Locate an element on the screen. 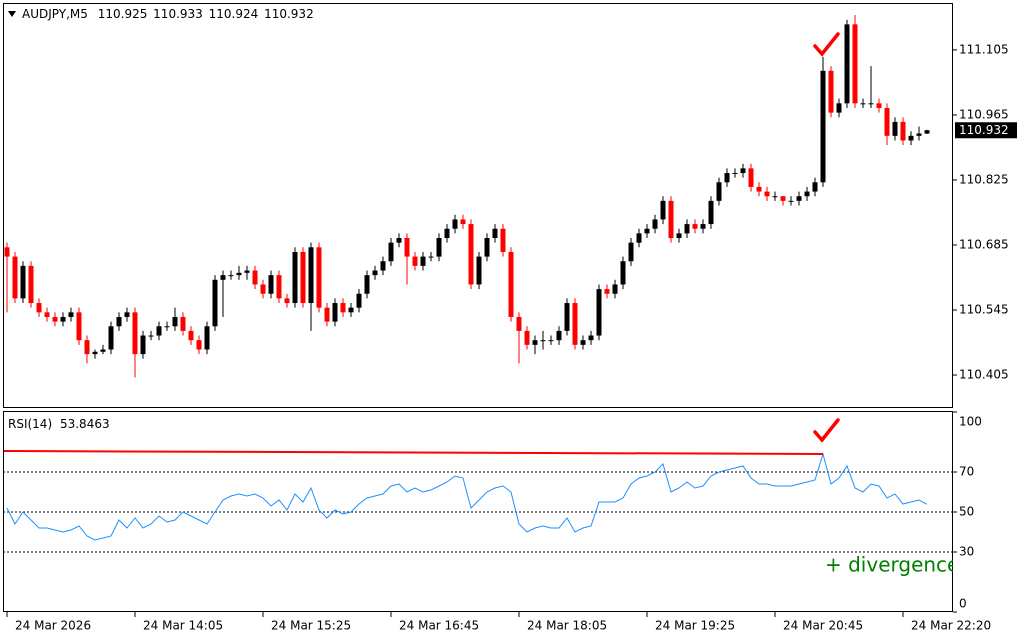 This screenshot has width=1024, height=640. y-tick-label: 110.545 is located at coordinates (984, 310).